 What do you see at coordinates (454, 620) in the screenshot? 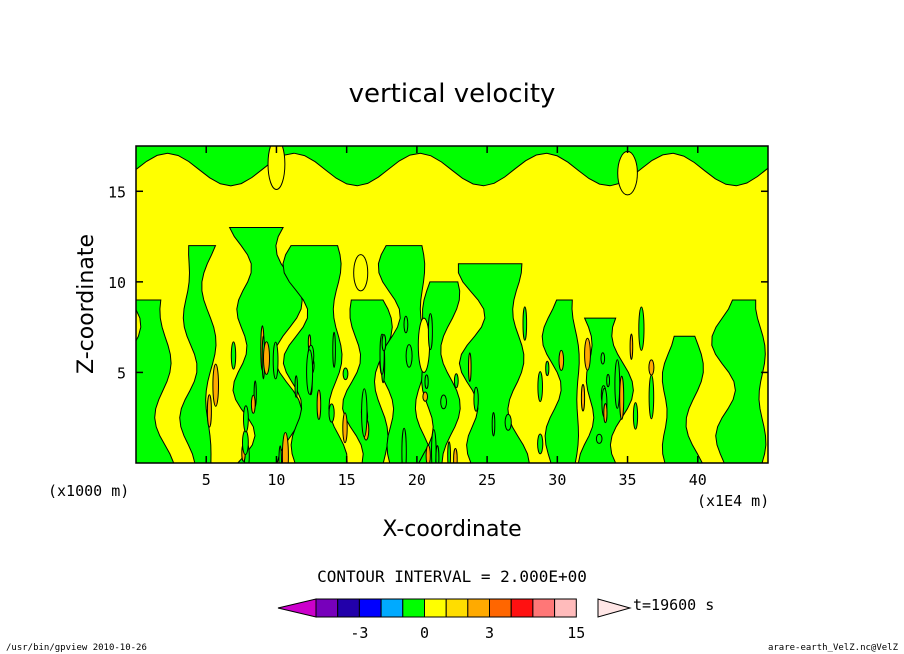
I see `colorbar: -3 0 3 15` at bounding box center [454, 620].